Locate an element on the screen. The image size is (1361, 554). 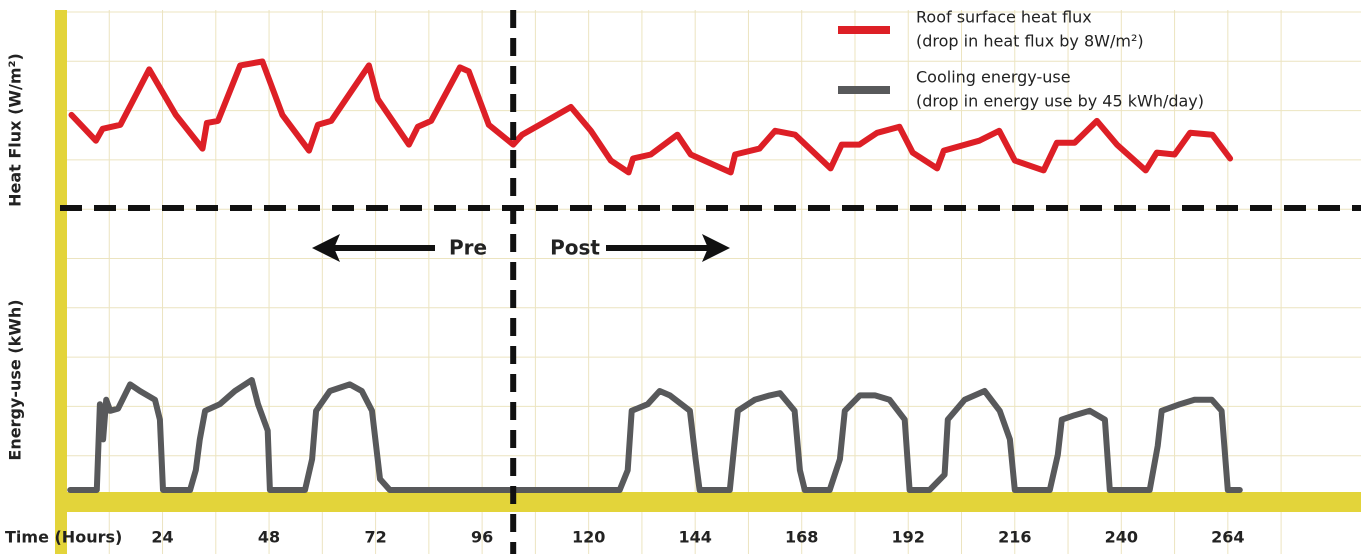
x-axis-bar is located at coordinates (708, 502).